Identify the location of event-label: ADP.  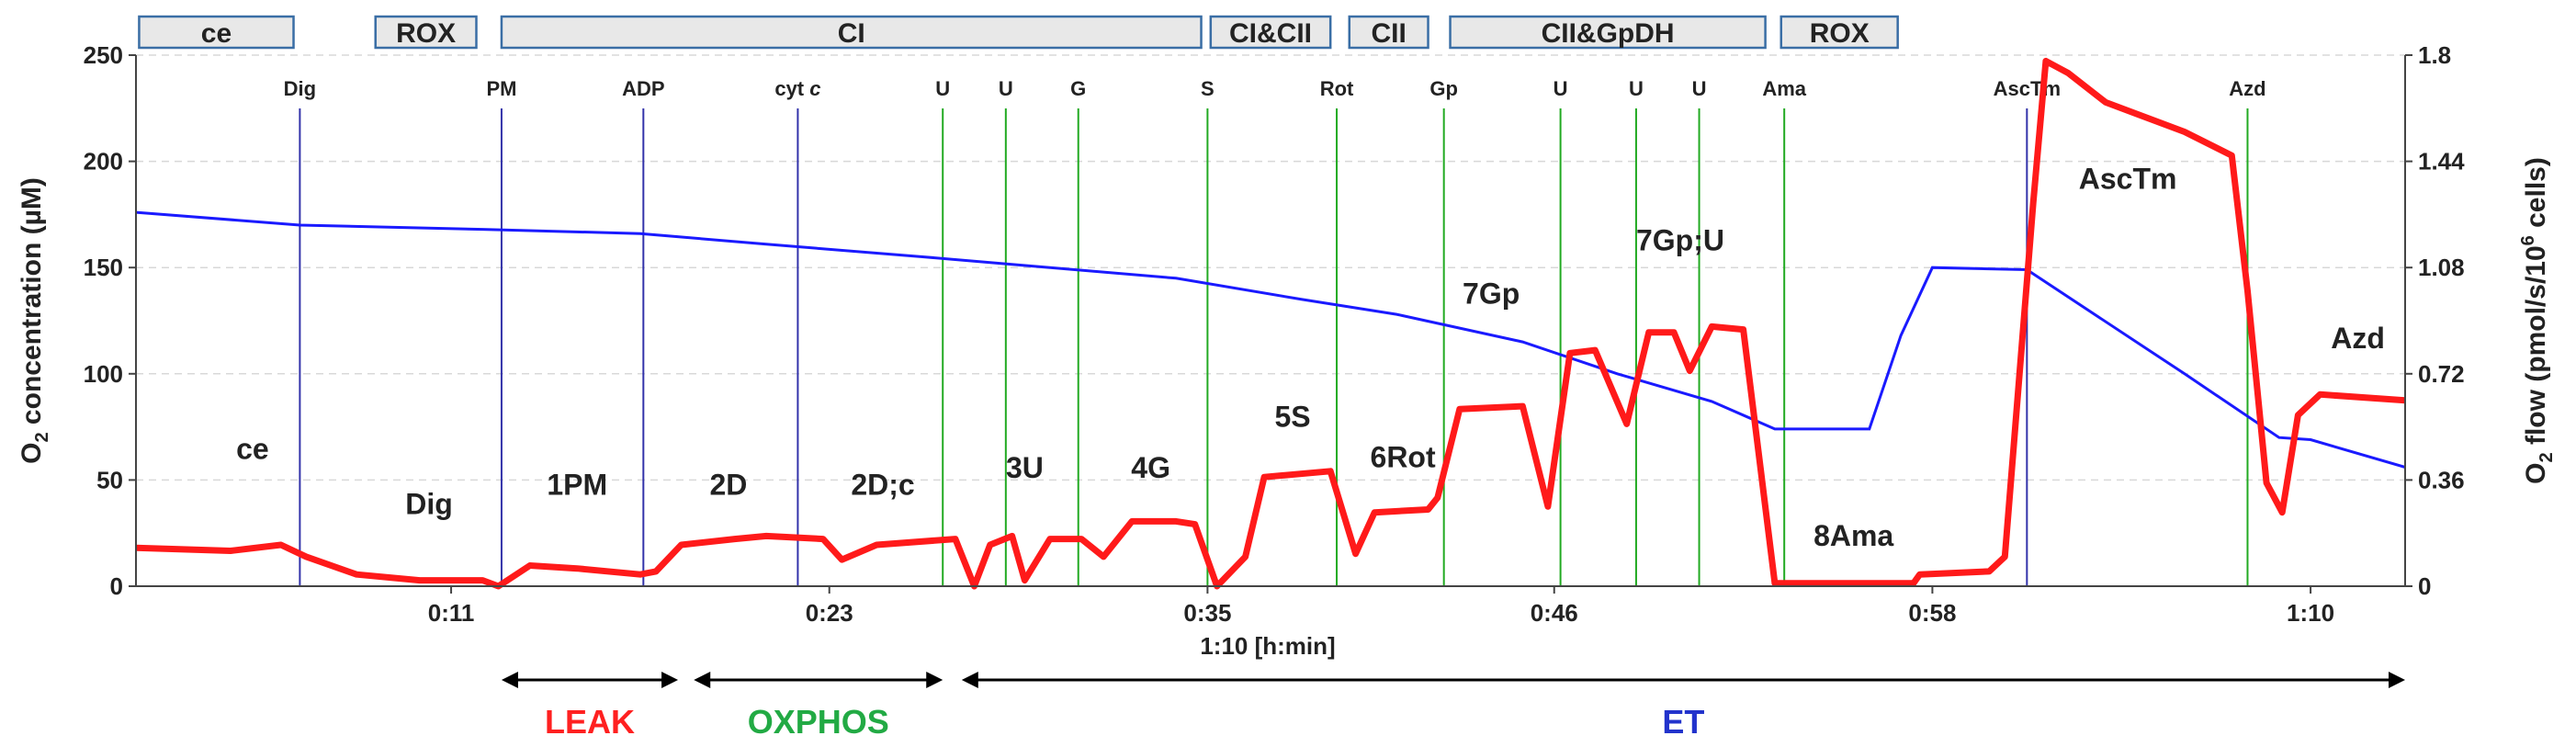
(643, 88).